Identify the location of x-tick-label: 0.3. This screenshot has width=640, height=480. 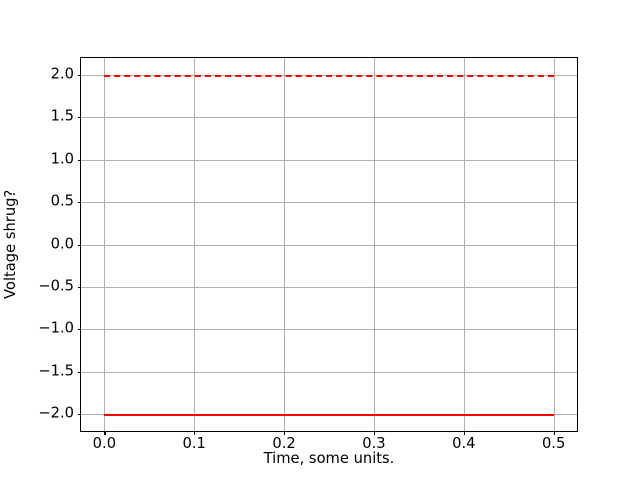
(374, 443).